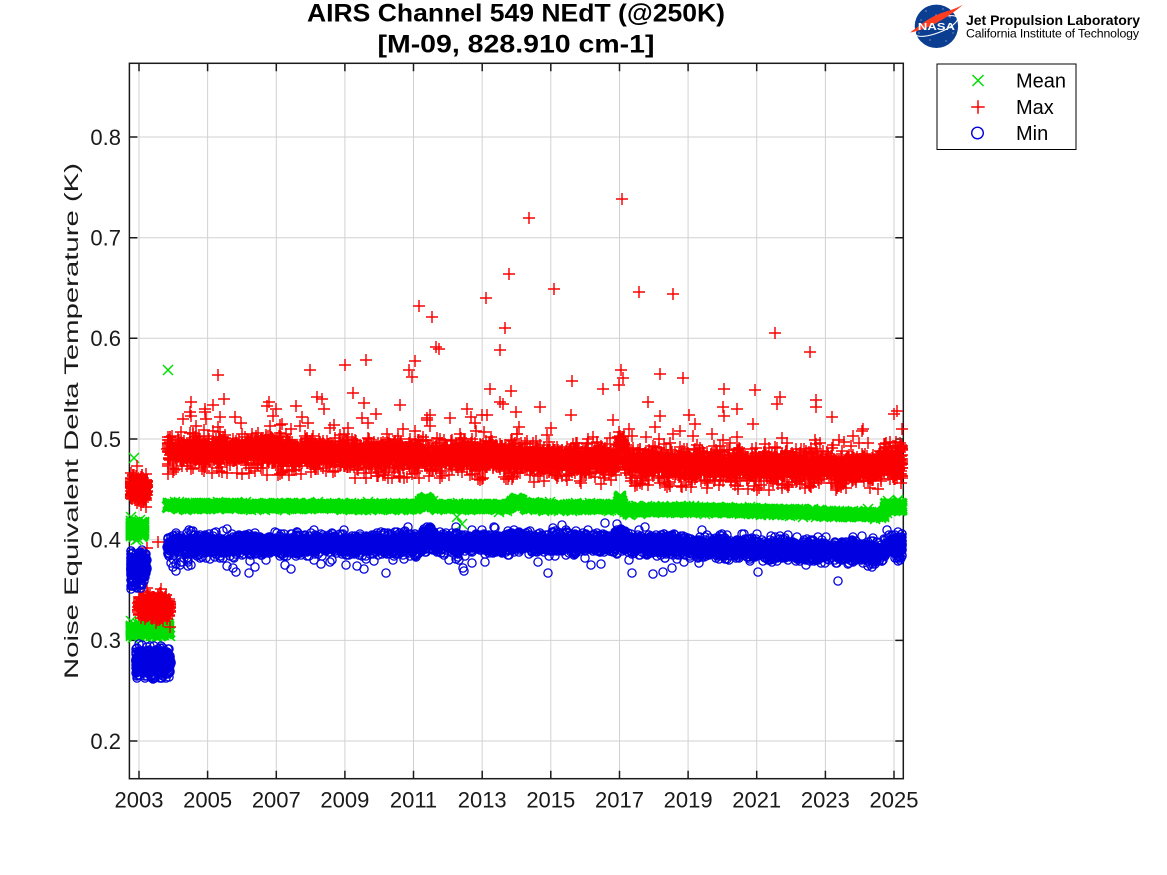  I want to click on svg-text: 0.7, so click(105, 238).